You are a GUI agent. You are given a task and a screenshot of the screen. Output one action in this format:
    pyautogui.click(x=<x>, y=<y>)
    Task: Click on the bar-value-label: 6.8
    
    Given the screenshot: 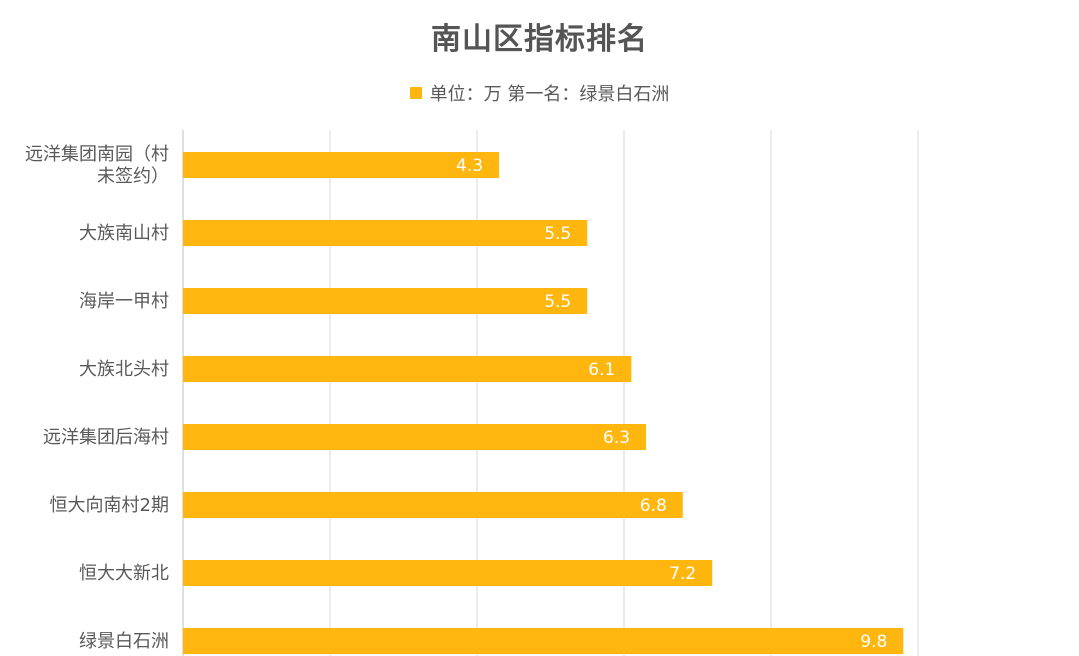 What is the action you would take?
    pyautogui.click(x=653, y=506)
    